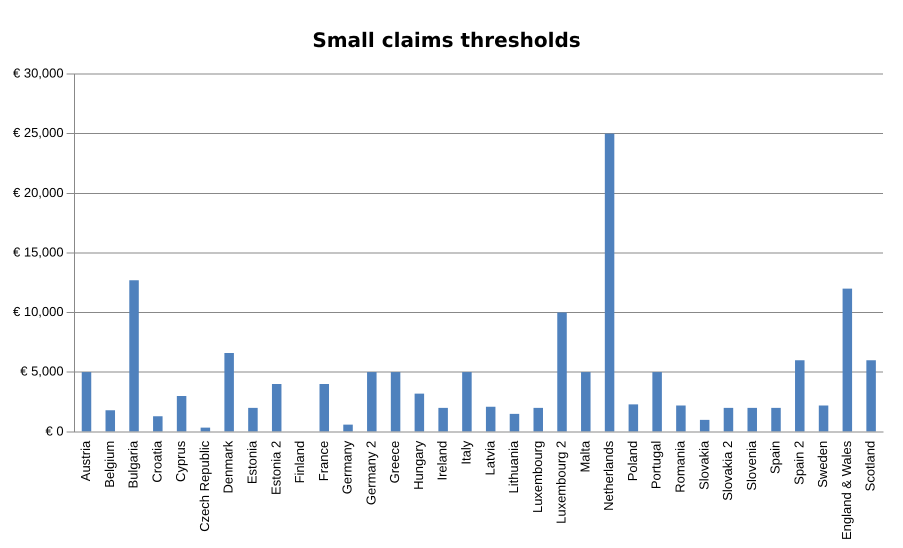 Image resolution: width=903 pixels, height=548 pixels. What do you see at coordinates (370, 473) in the screenshot?
I see `x-tick-label: Germany 2` at bounding box center [370, 473].